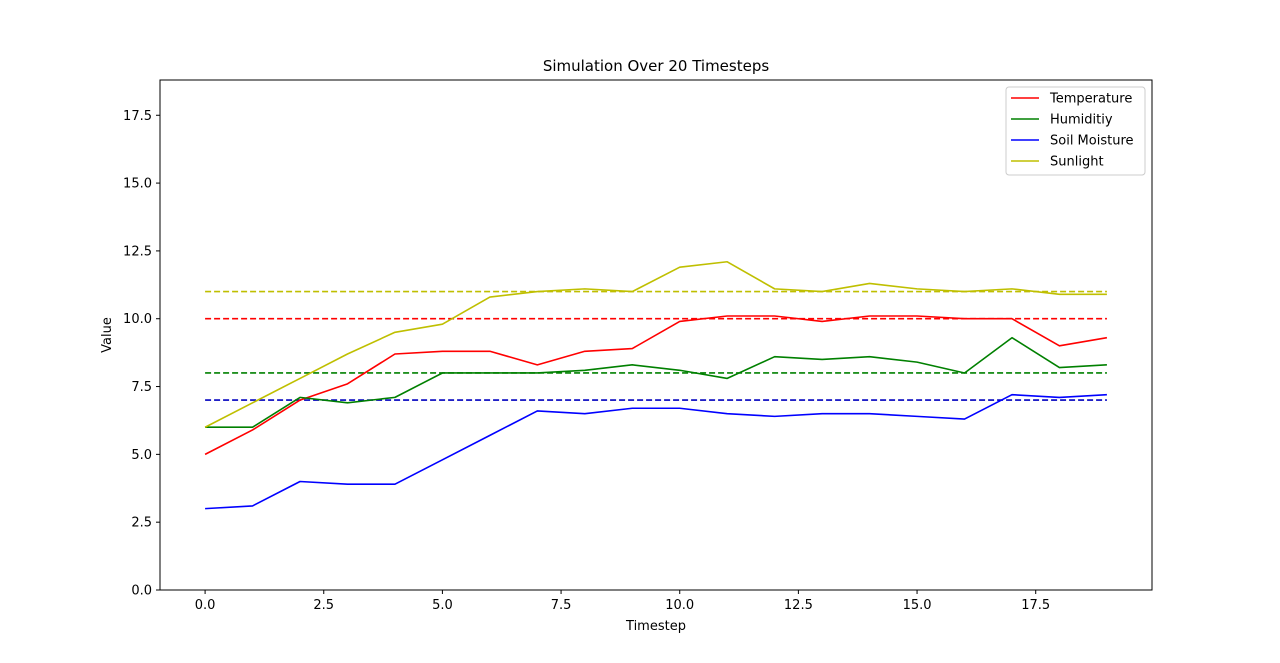 The width and height of the screenshot is (1280, 663). What do you see at coordinates (561, 605) in the screenshot?
I see `x-tick-label: 7.5` at bounding box center [561, 605].